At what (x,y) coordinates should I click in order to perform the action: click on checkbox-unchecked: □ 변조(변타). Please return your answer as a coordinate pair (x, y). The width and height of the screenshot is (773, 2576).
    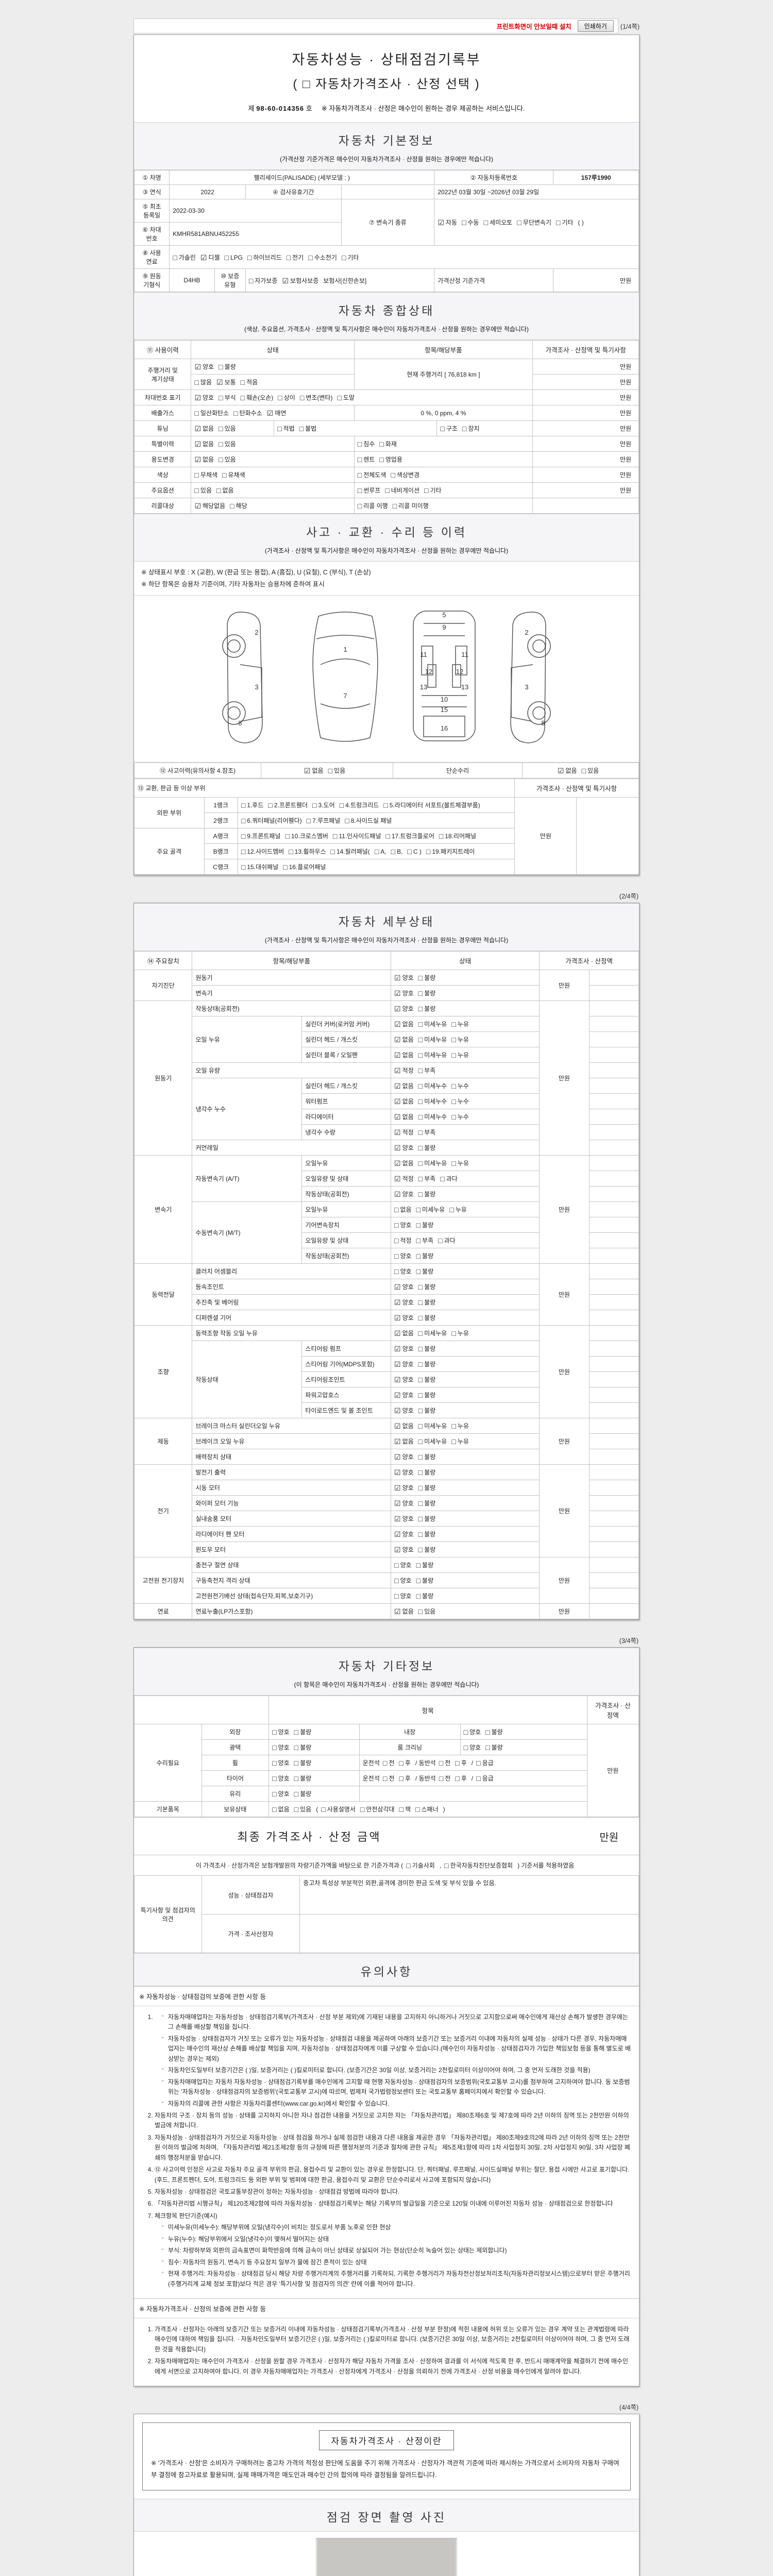
    Looking at the image, I should click on (316, 398).